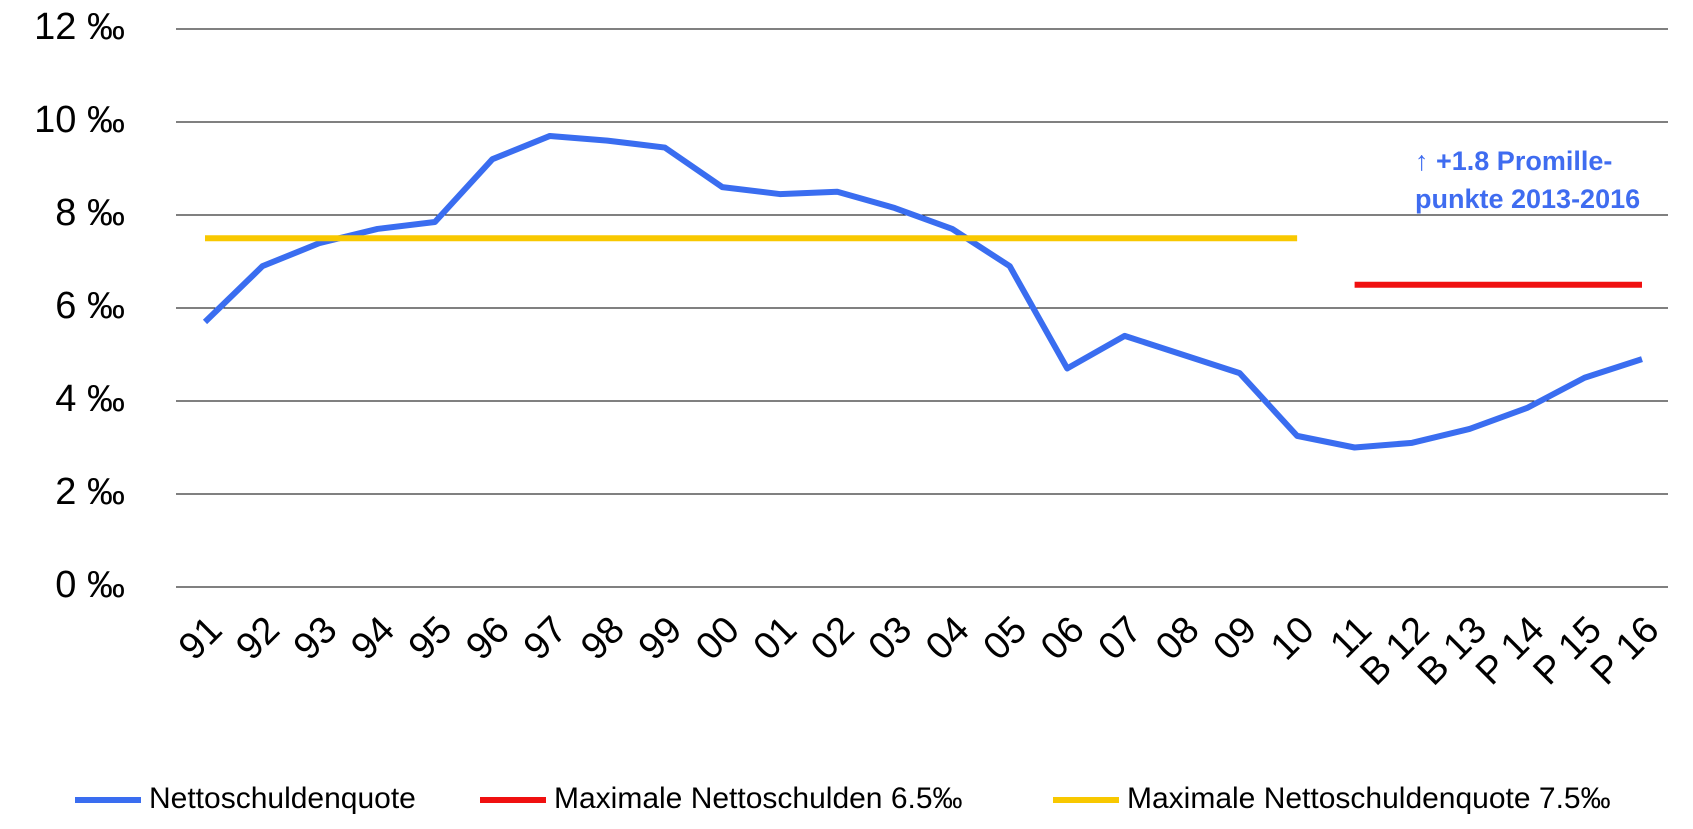 This screenshot has height=829, width=1693. I want to click on x-tick-label: 07, so click(1121, 639).